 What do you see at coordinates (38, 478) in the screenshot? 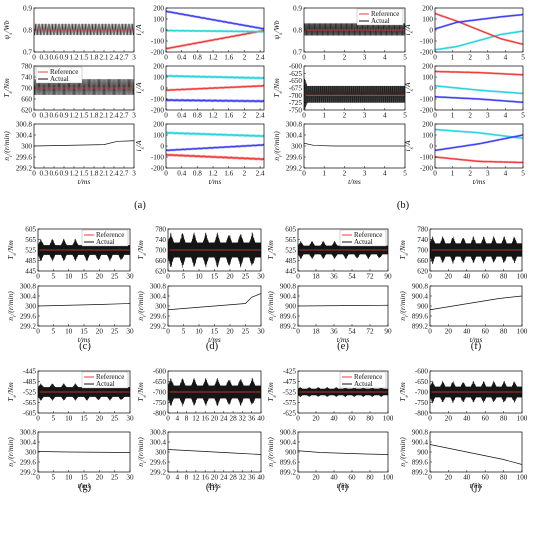
I see `xtick-label-g-n-0: 0` at bounding box center [38, 478].